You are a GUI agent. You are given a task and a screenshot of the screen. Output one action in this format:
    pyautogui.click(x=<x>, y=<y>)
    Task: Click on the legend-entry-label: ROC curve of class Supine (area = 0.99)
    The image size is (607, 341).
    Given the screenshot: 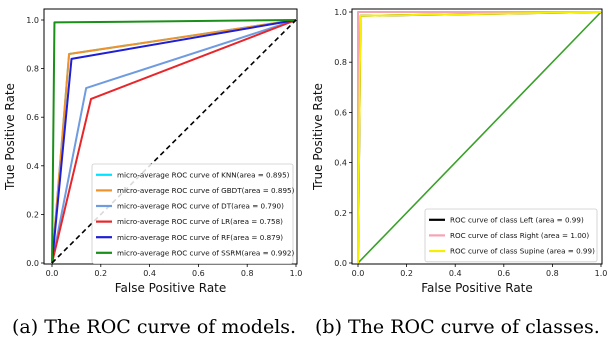 What is the action you would take?
    pyautogui.click(x=522, y=251)
    